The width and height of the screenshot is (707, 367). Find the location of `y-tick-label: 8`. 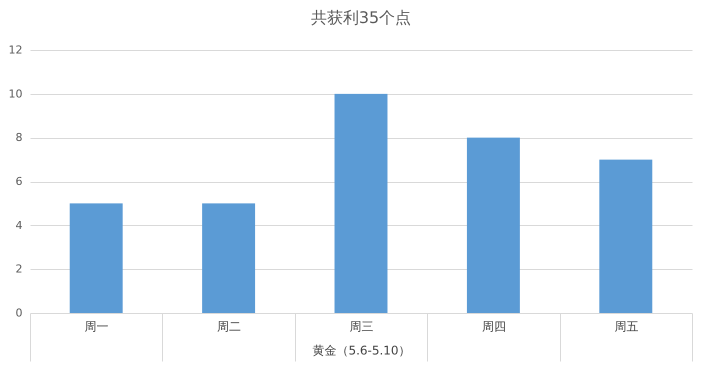

y-tick-label: 8 is located at coordinates (19, 137).